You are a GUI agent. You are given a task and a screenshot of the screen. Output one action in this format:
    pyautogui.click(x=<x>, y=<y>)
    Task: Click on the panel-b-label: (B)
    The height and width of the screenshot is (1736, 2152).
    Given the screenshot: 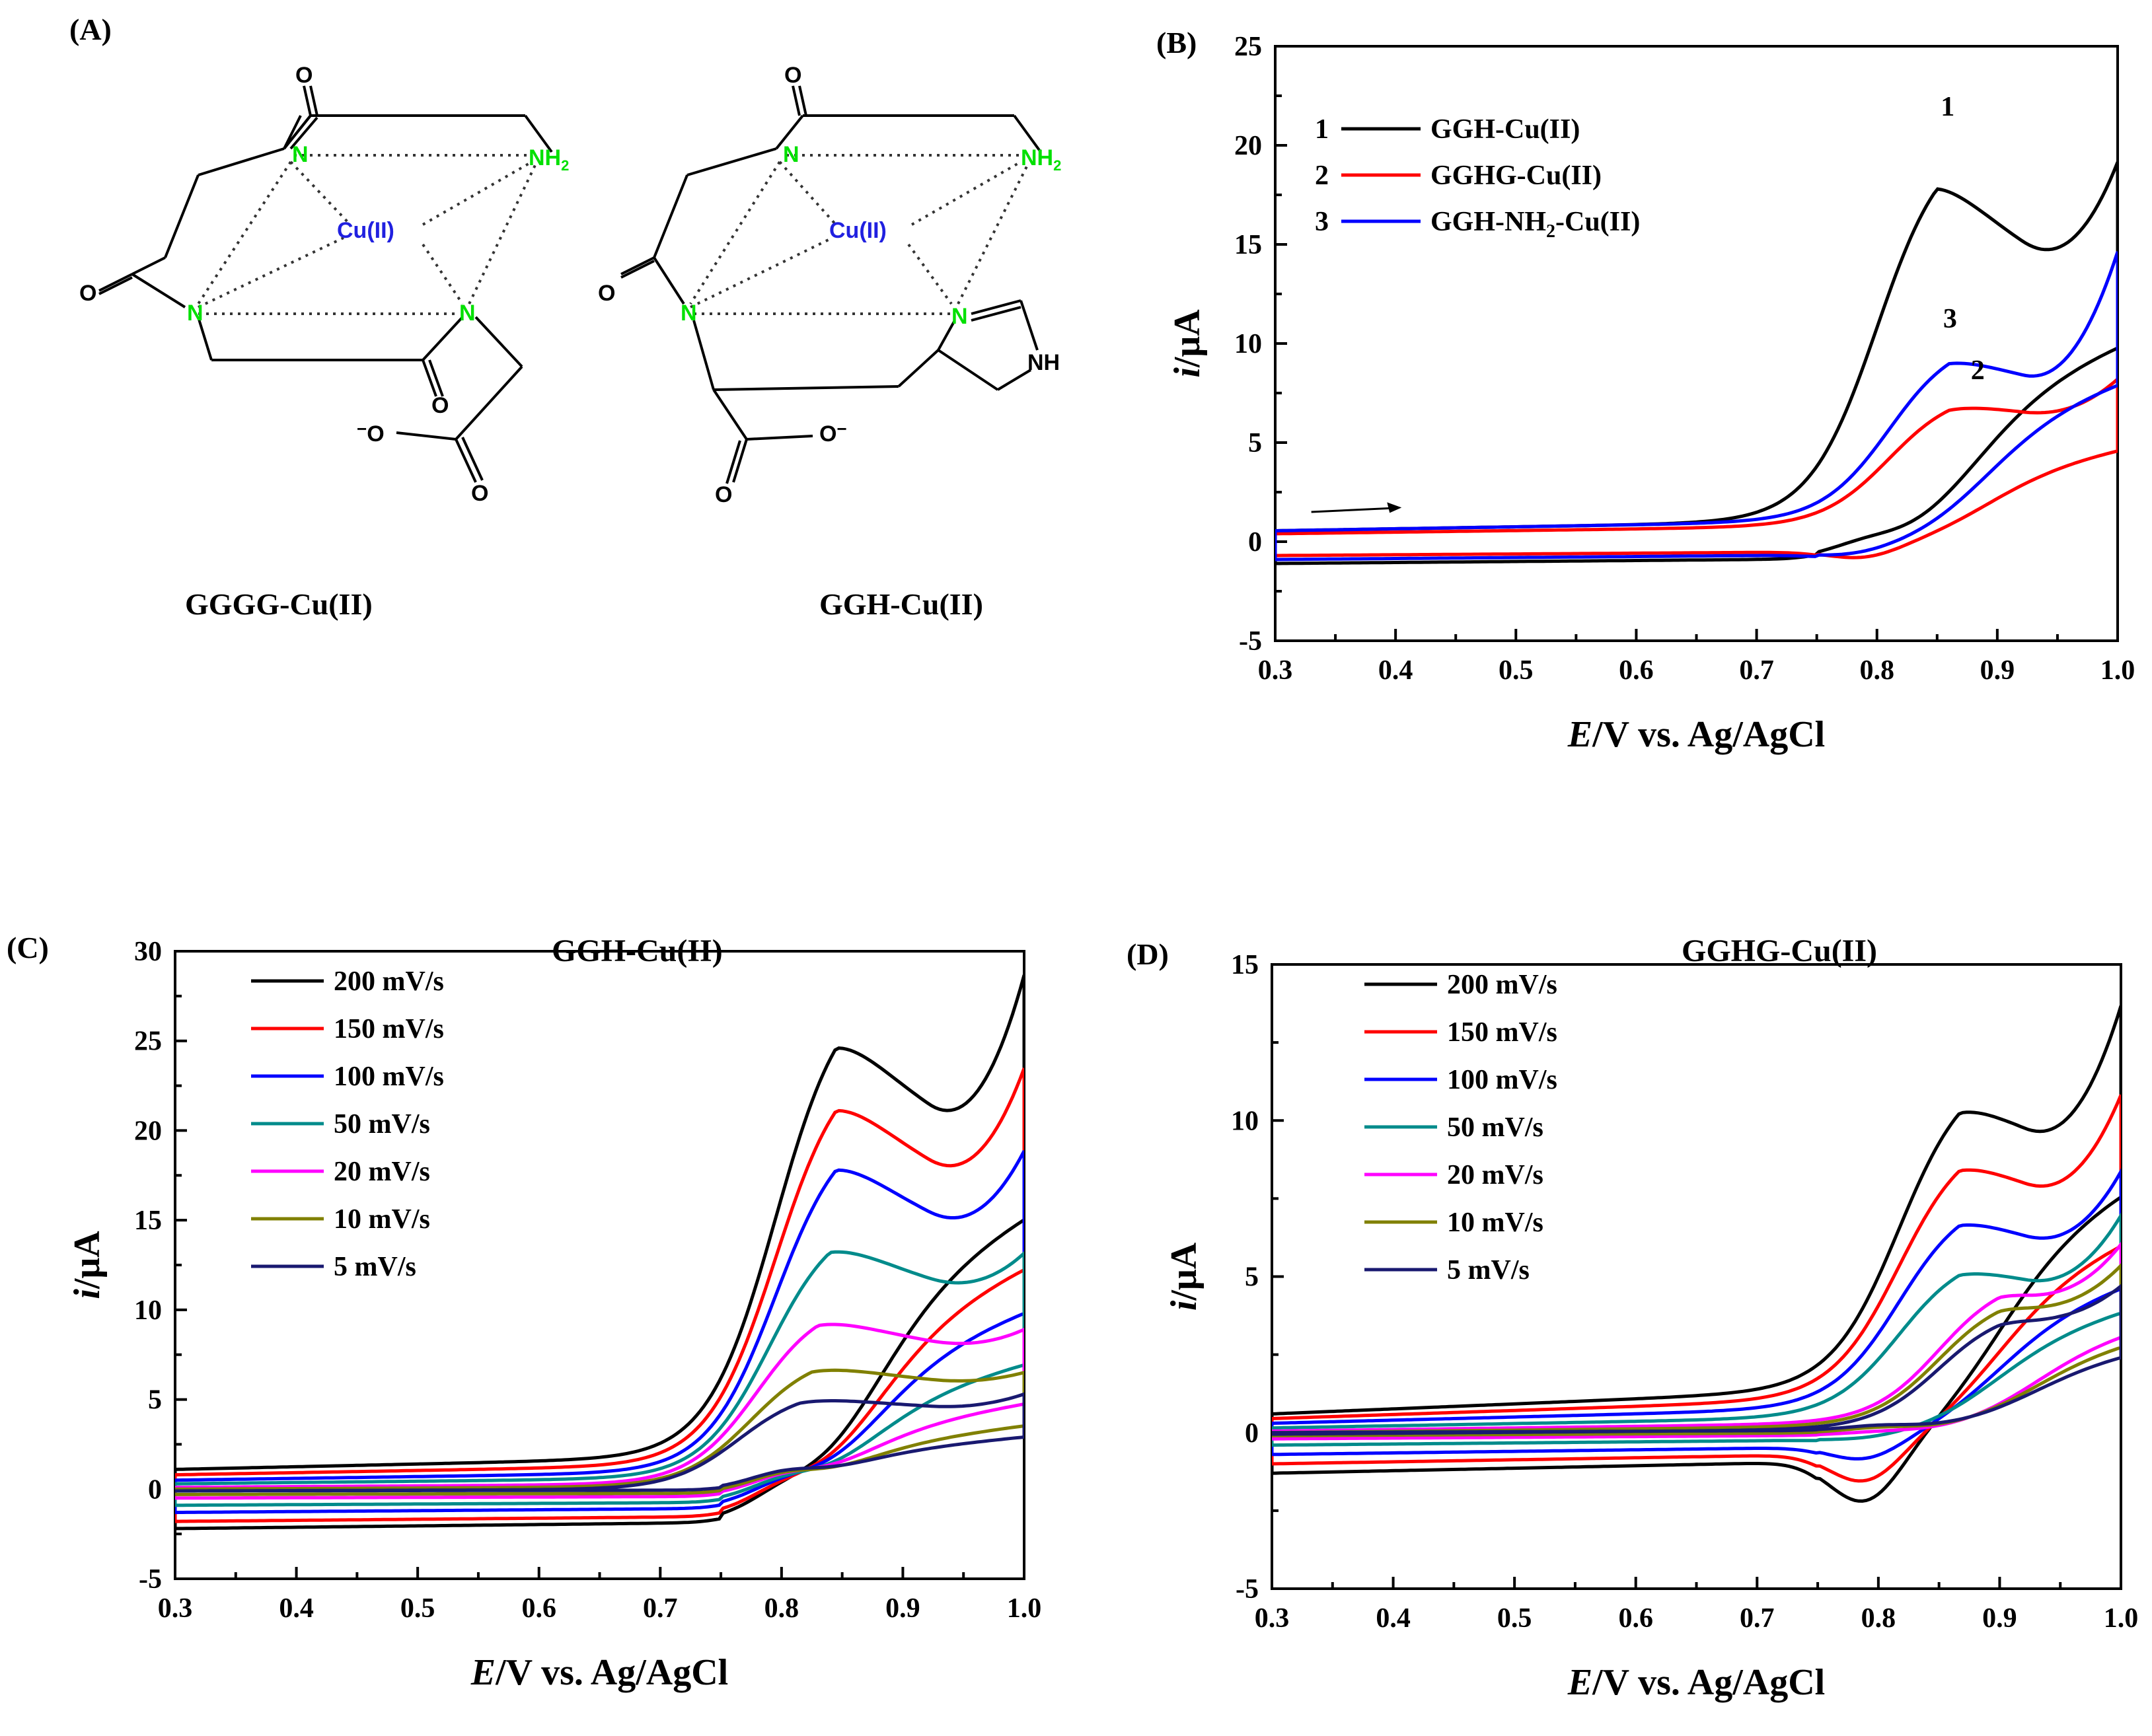 What is the action you would take?
    pyautogui.click(x=1176, y=42)
    